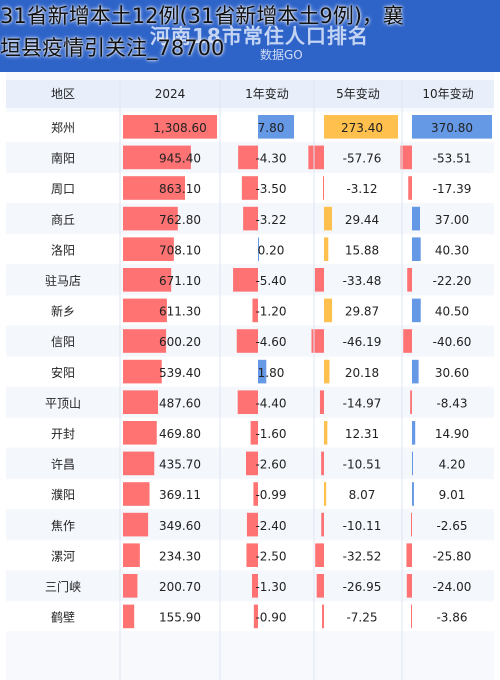 The image size is (500, 680). I want to click on value-10yr: -25.80, so click(452, 556).